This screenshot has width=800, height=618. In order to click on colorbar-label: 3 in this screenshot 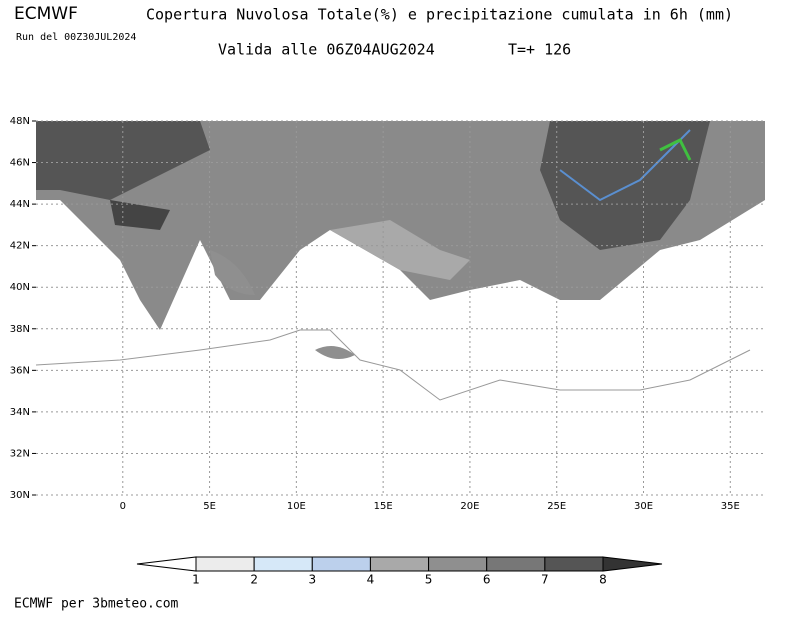, I will do `click(312, 580)`.